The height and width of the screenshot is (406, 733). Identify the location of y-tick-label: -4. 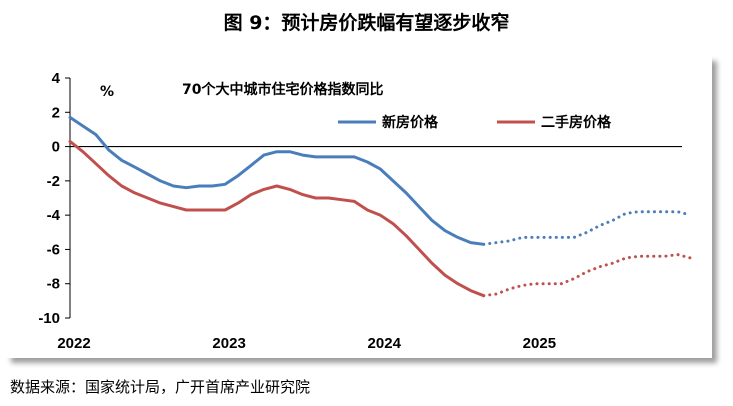
(54, 215).